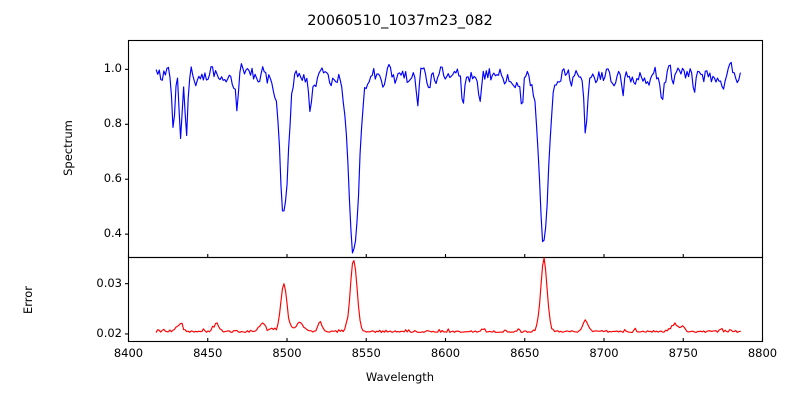  What do you see at coordinates (400, 21) in the screenshot?
I see `chart-title: 20060510_1037m23_082` at bounding box center [400, 21].